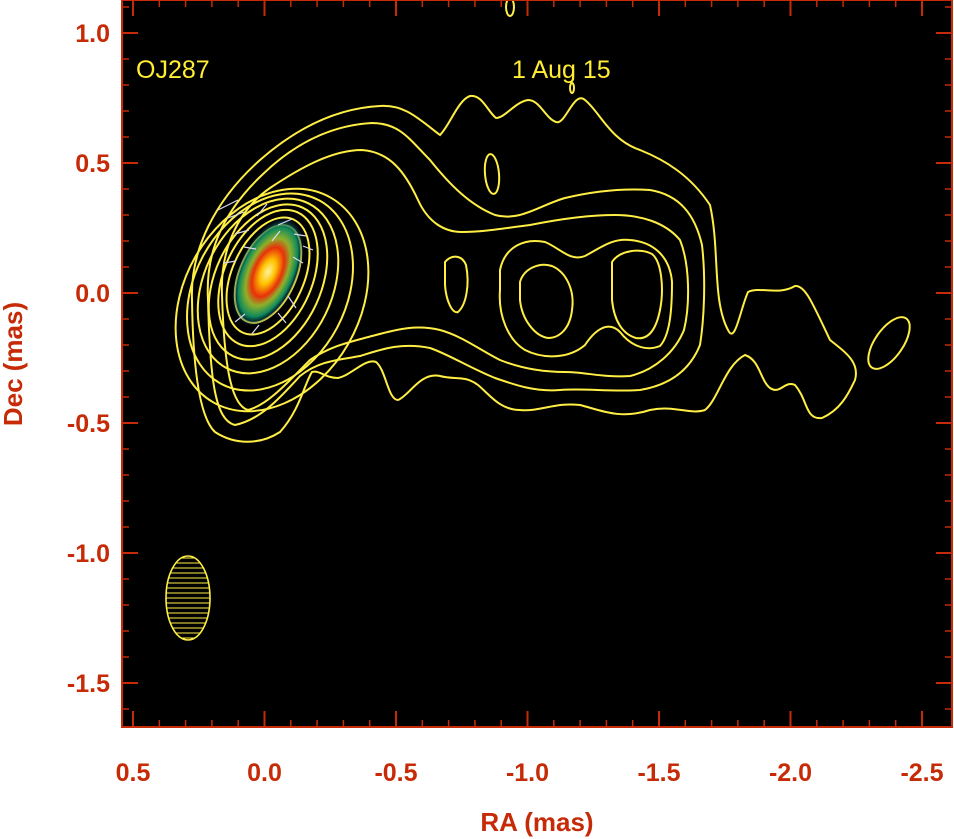  I want to click on core-emission, so click(268, 272).